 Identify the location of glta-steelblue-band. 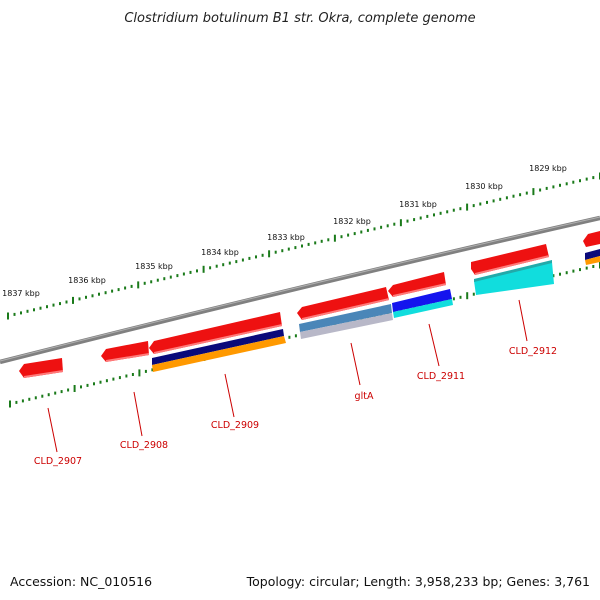
(345, 318).